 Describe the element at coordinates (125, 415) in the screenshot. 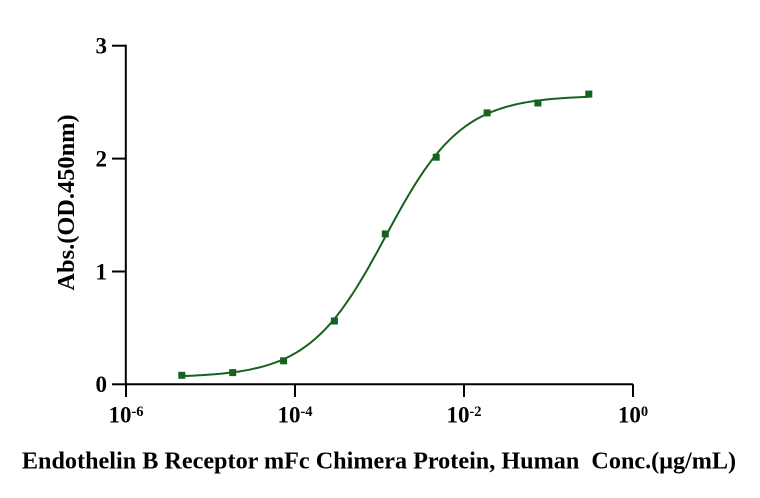

I see `svg-text: 10⁻⁶` at that location.